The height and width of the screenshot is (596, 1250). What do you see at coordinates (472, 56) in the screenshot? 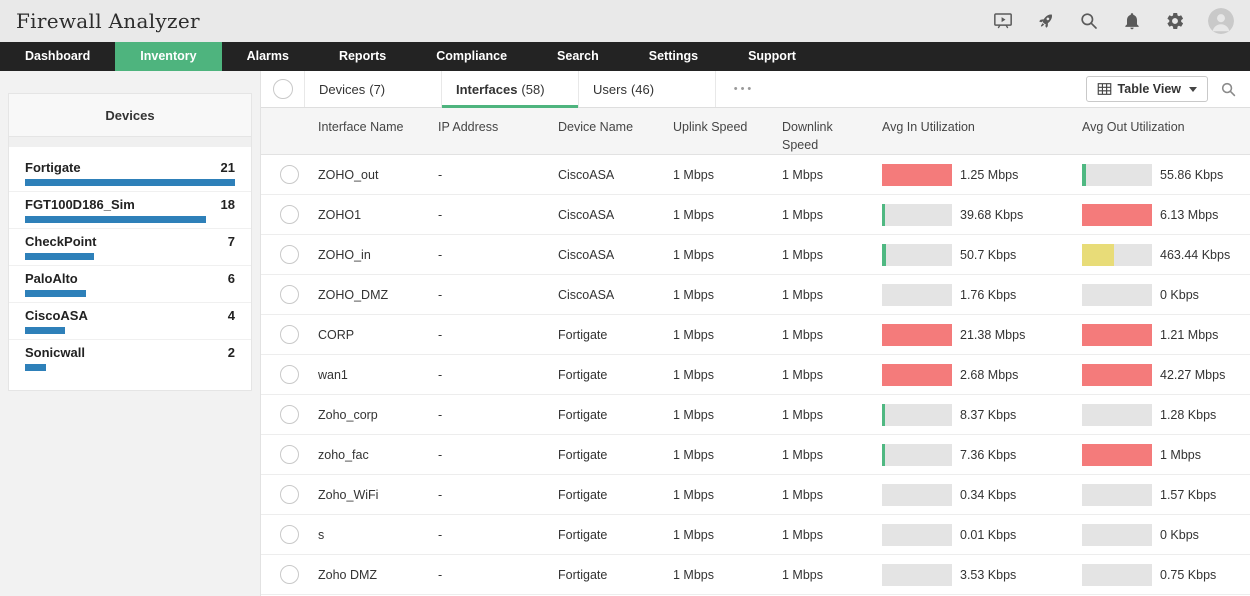
I see `nav-item-compliance: Compliance` at bounding box center [472, 56].